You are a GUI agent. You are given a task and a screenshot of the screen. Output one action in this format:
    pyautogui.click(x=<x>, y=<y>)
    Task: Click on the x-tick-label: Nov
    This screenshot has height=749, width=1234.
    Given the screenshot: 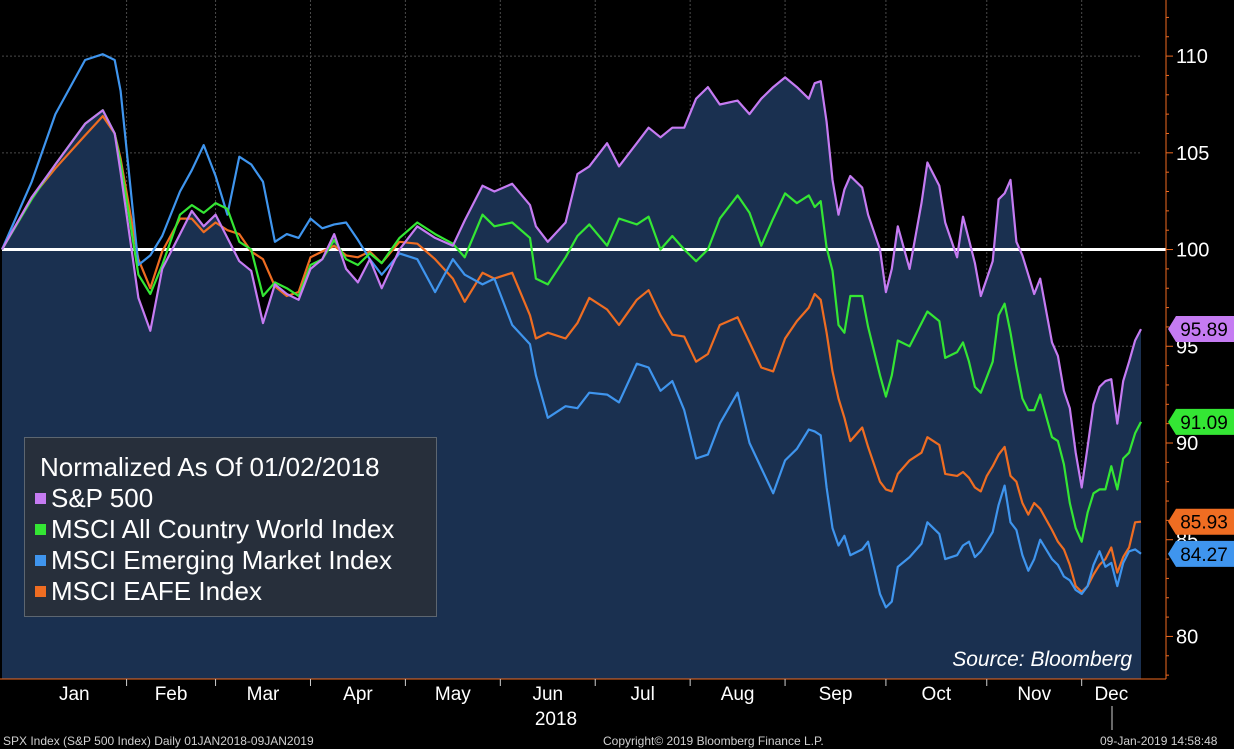 What is the action you would take?
    pyautogui.click(x=1034, y=694)
    